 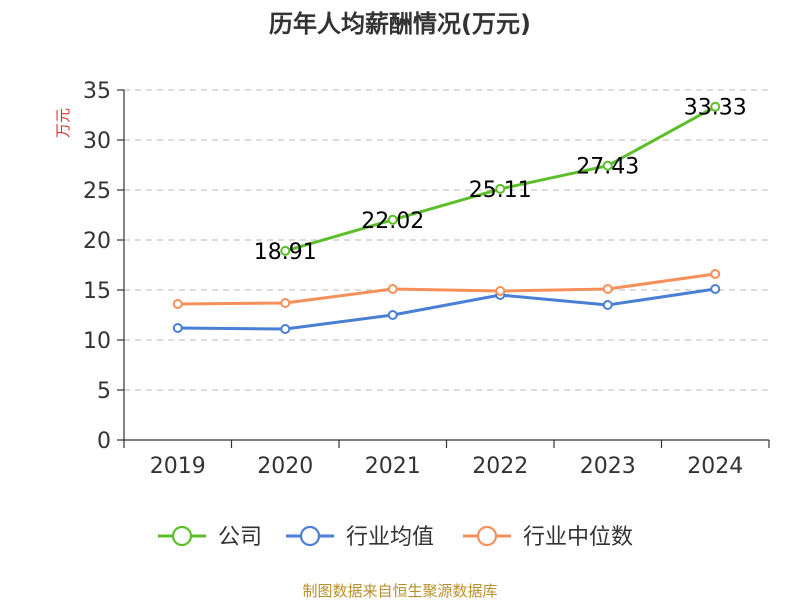 What do you see at coordinates (97, 91) in the screenshot?
I see `y-tick-label: 35` at bounding box center [97, 91].